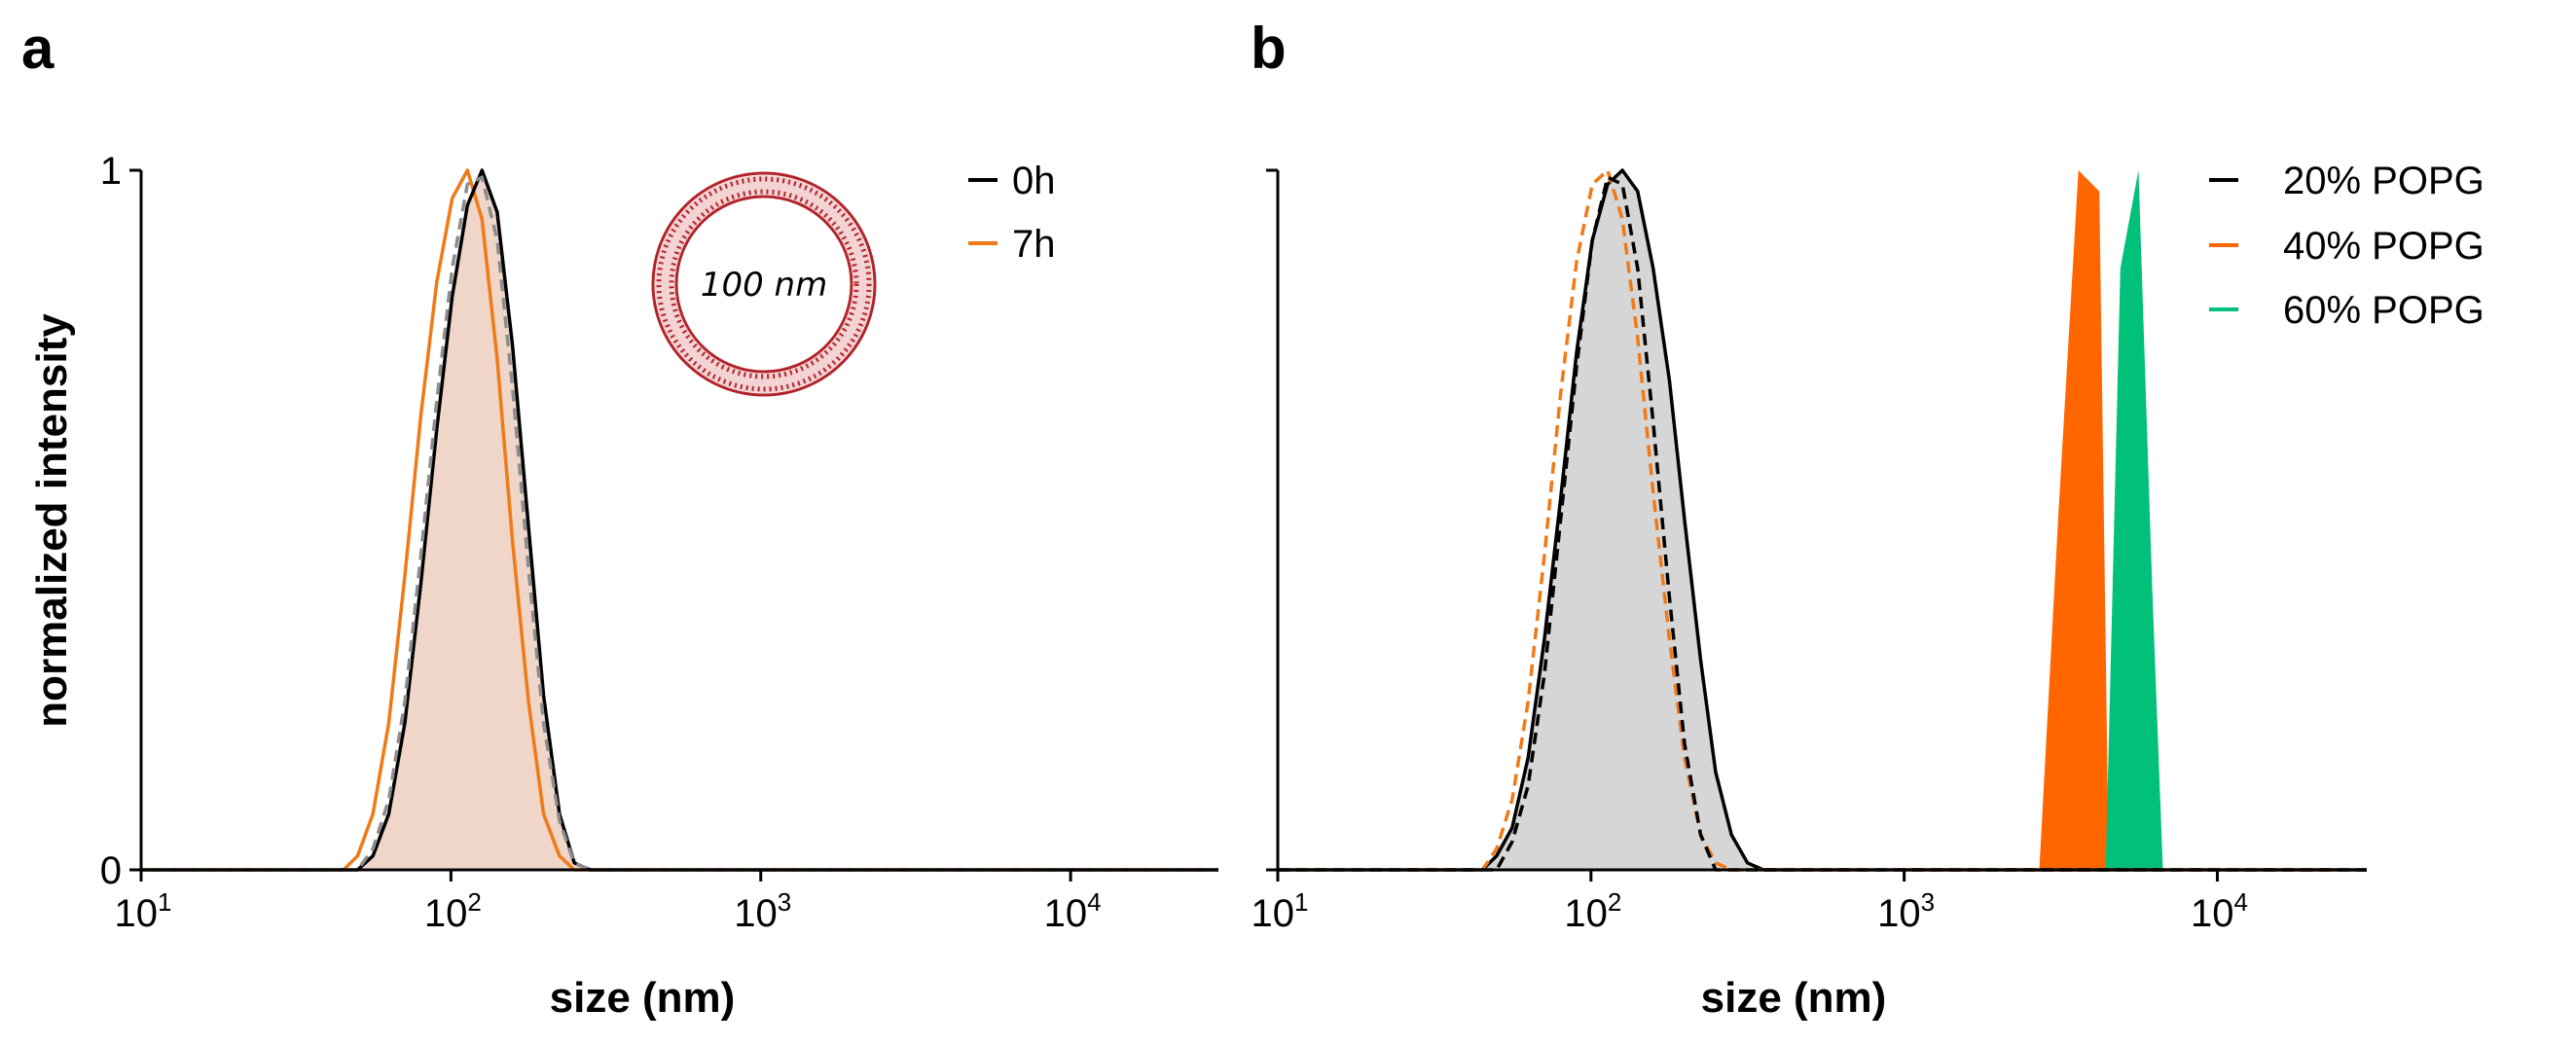 The height and width of the screenshot is (1045, 2576). What do you see at coordinates (1012, 213) in the screenshot?
I see `panel-a-legend: 0h 7h` at bounding box center [1012, 213].